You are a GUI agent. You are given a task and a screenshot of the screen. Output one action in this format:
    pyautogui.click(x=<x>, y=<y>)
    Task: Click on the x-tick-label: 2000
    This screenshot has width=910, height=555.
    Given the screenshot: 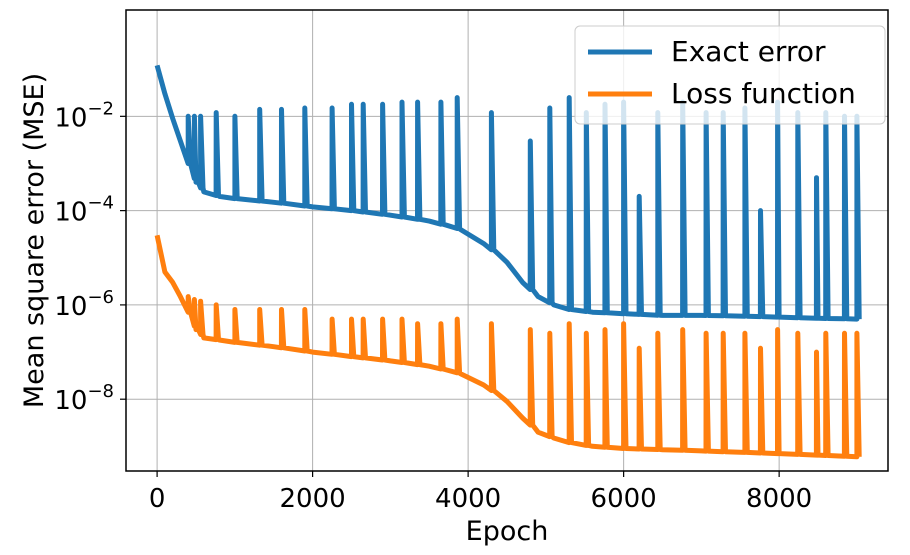 What is the action you would take?
    pyautogui.click(x=313, y=499)
    